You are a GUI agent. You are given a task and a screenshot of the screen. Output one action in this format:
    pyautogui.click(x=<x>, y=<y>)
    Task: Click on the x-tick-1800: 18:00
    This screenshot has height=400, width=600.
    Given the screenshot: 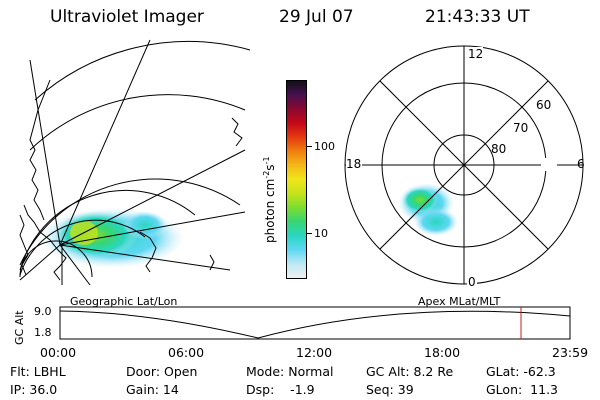 What is the action you would take?
    pyautogui.click(x=442, y=352)
    